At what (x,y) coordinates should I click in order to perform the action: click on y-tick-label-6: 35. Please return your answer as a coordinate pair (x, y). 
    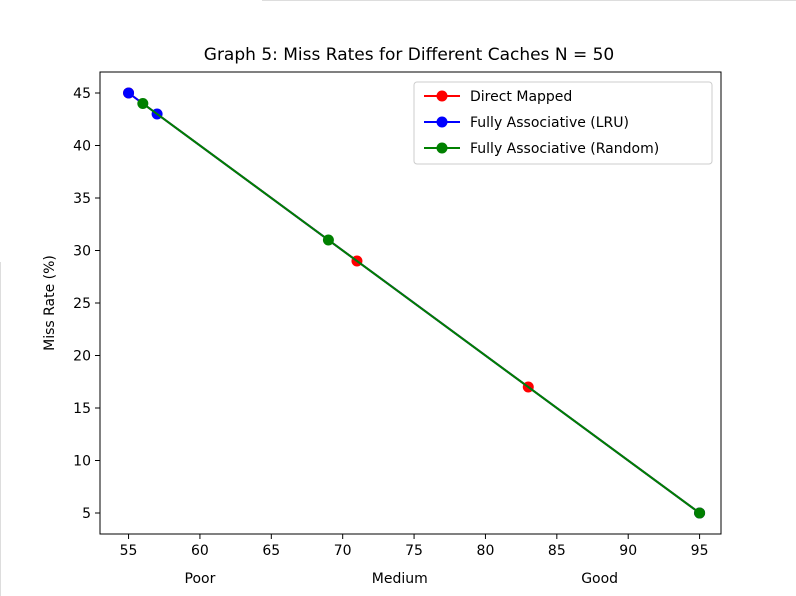
    Looking at the image, I should click on (82, 199).